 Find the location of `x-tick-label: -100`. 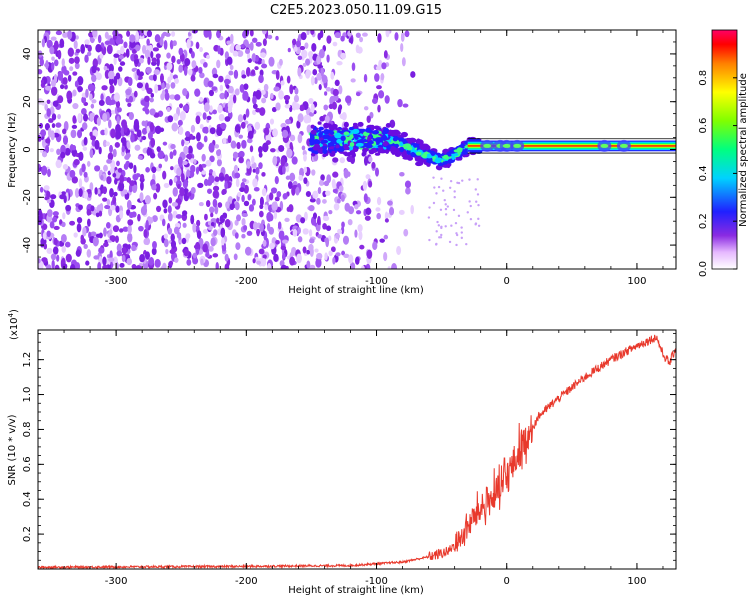

x-tick-label: -100 is located at coordinates (376, 581).